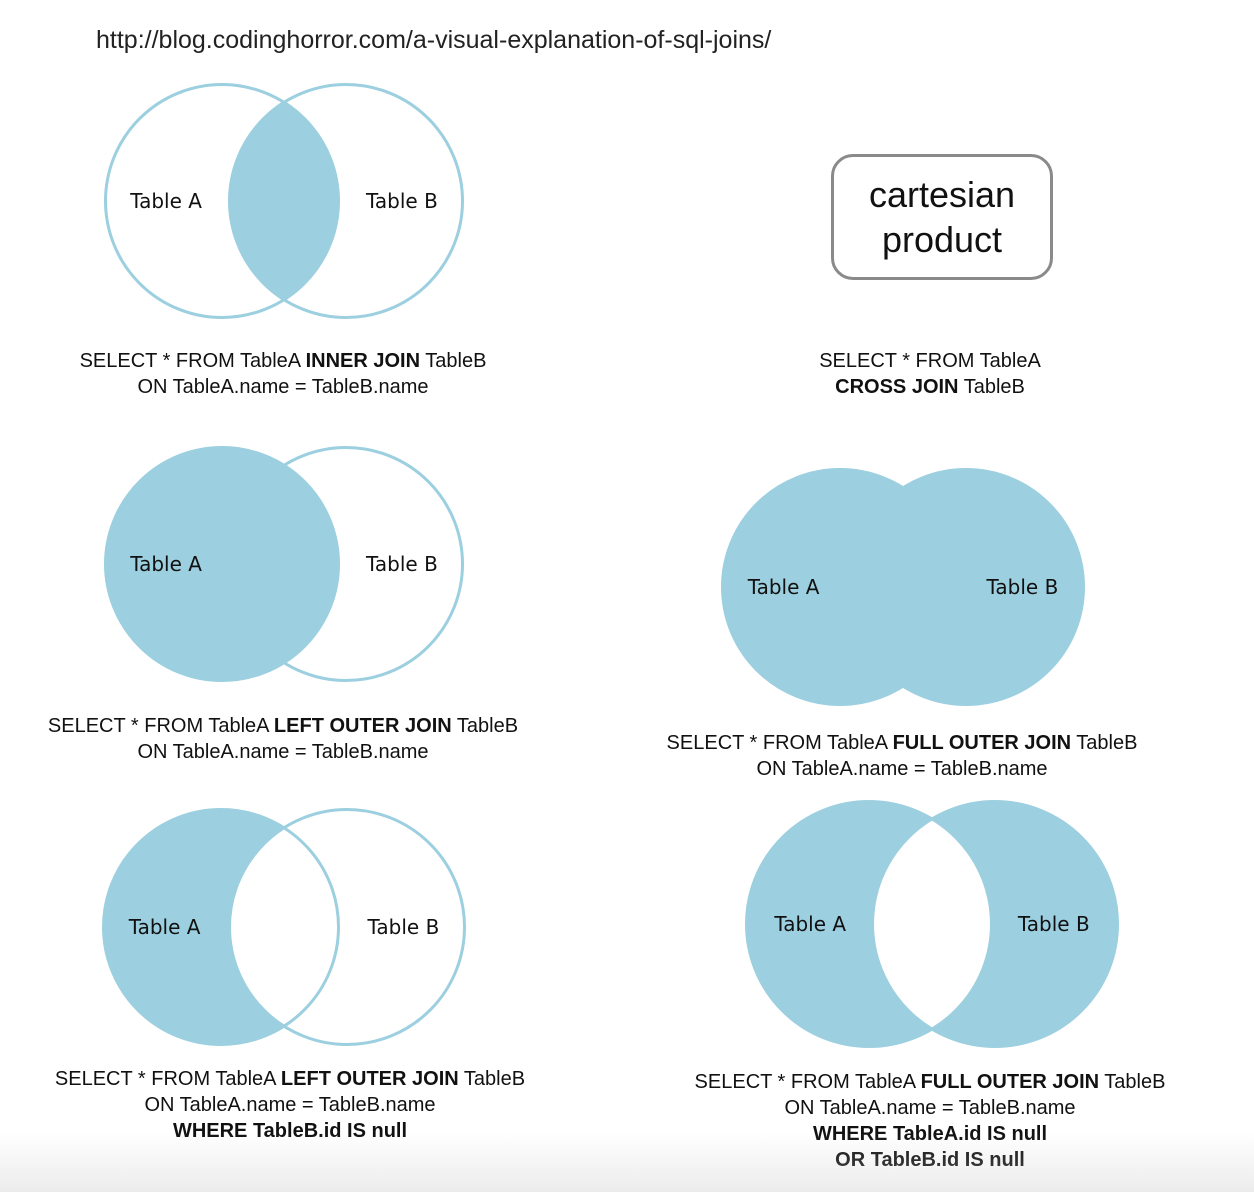  I want to click on venn-set-a-fill, so click(222, 564).